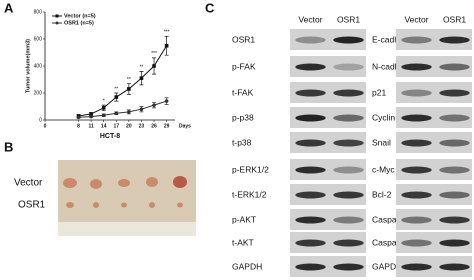  Describe the element at coordinates (8, 146) in the screenshot. I see `panel-label: B` at that location.